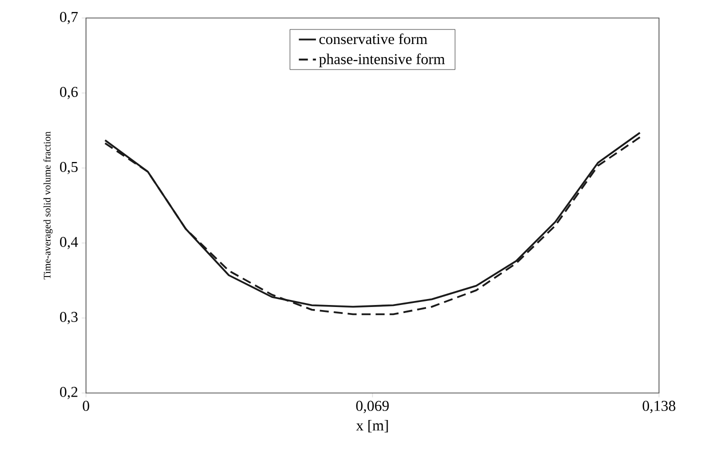 The width and height of the screenshot is (702, 456). Describe the element at coordinates (659, 407) in the screenshot. I see `x-tick-label: 0,138` at that location.